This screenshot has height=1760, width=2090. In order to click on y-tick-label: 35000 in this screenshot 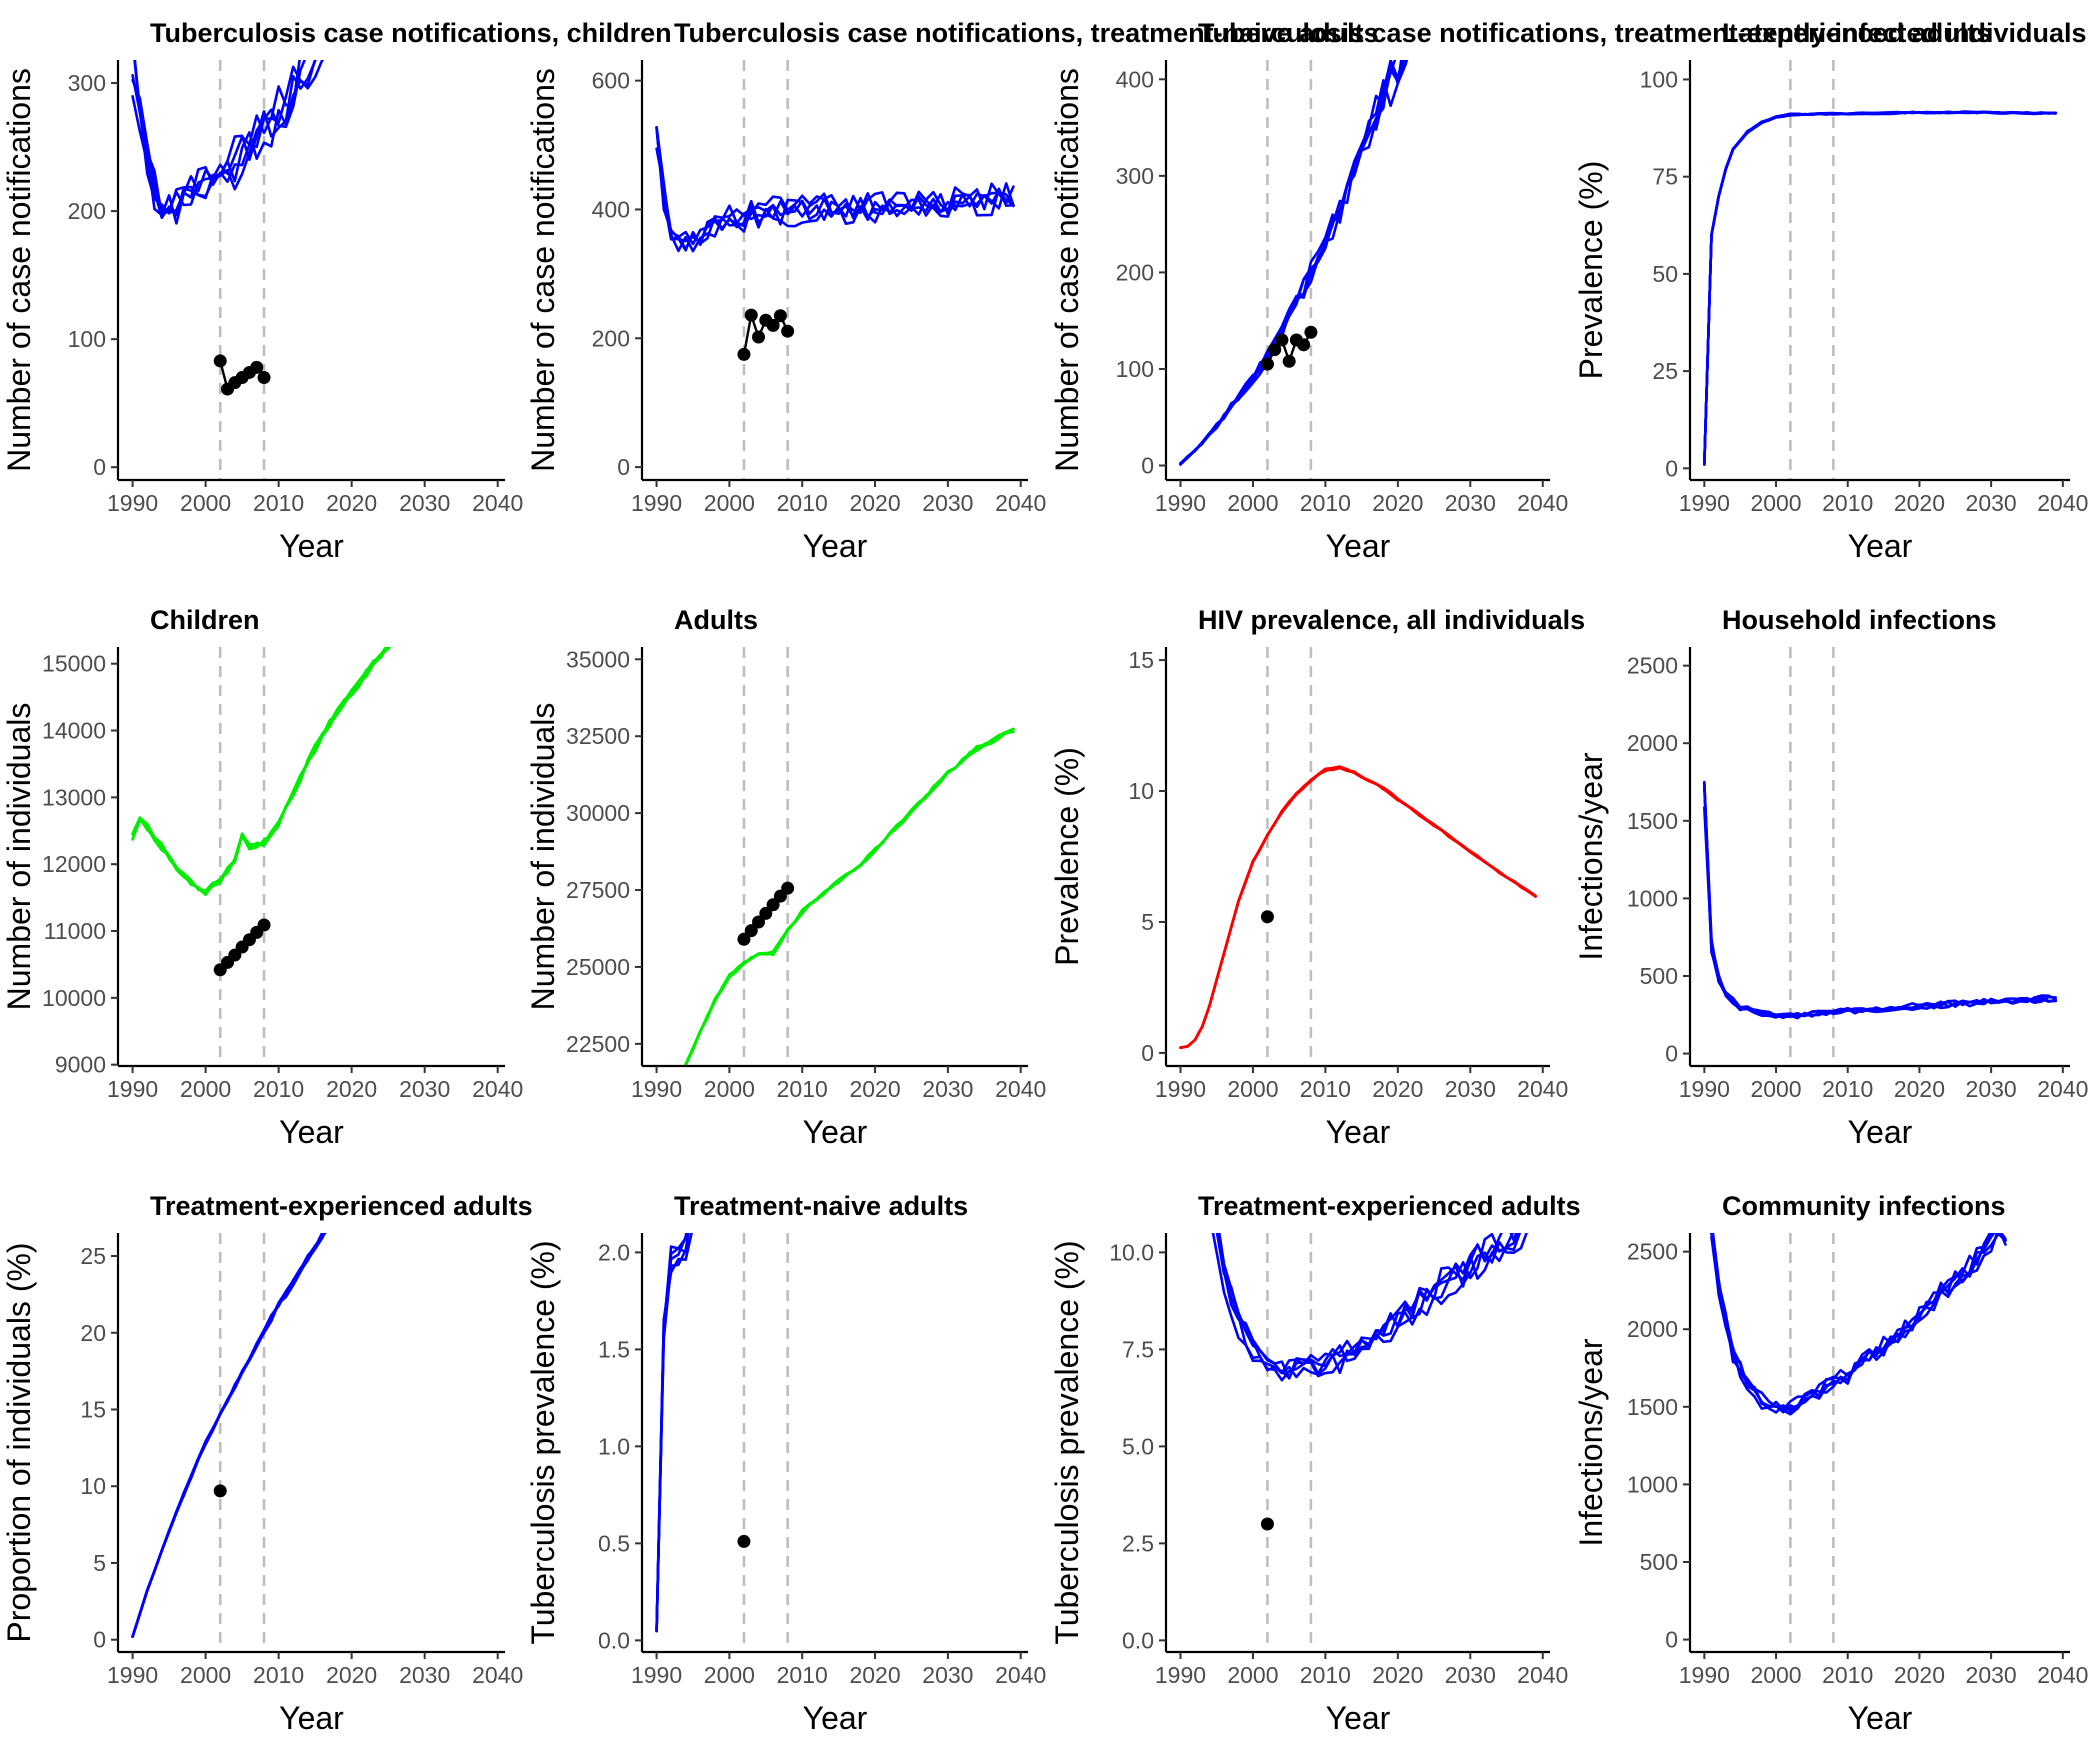, I will do `click(598, 659)`.